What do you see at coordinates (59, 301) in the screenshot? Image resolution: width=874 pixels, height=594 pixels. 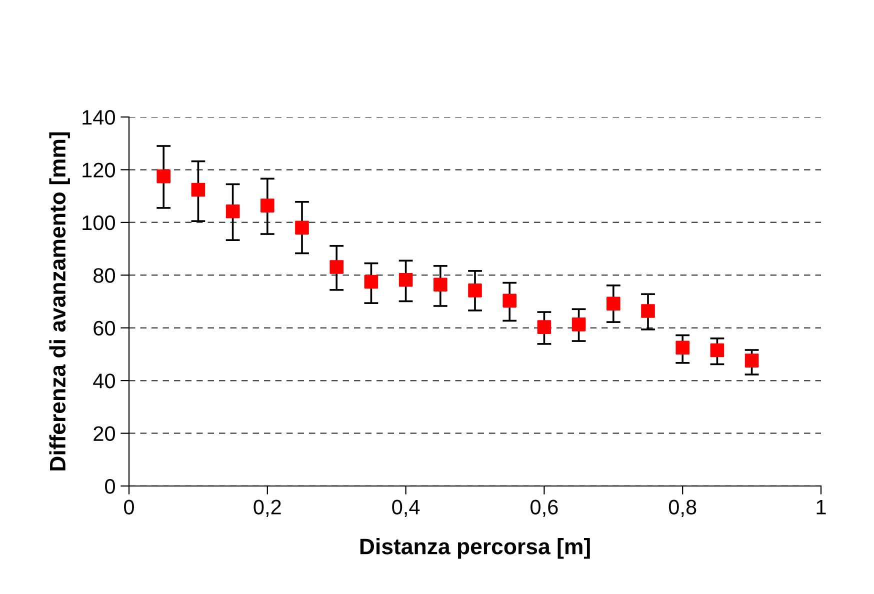 I see `y-axis-title: Differenza di avanzamento [mm]` at bounding box center [59, 301].